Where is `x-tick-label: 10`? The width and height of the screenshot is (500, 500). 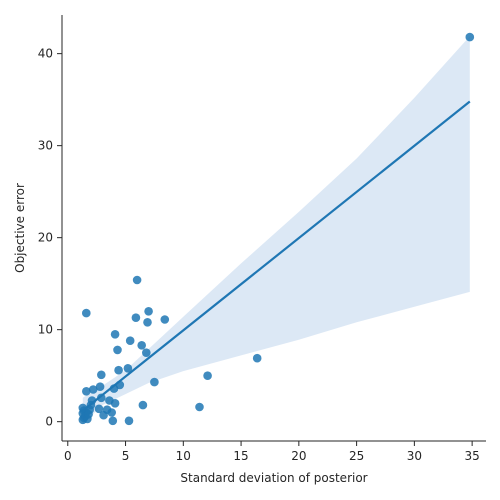 x-tick-label: 10 is located at coordinates (183, 456).